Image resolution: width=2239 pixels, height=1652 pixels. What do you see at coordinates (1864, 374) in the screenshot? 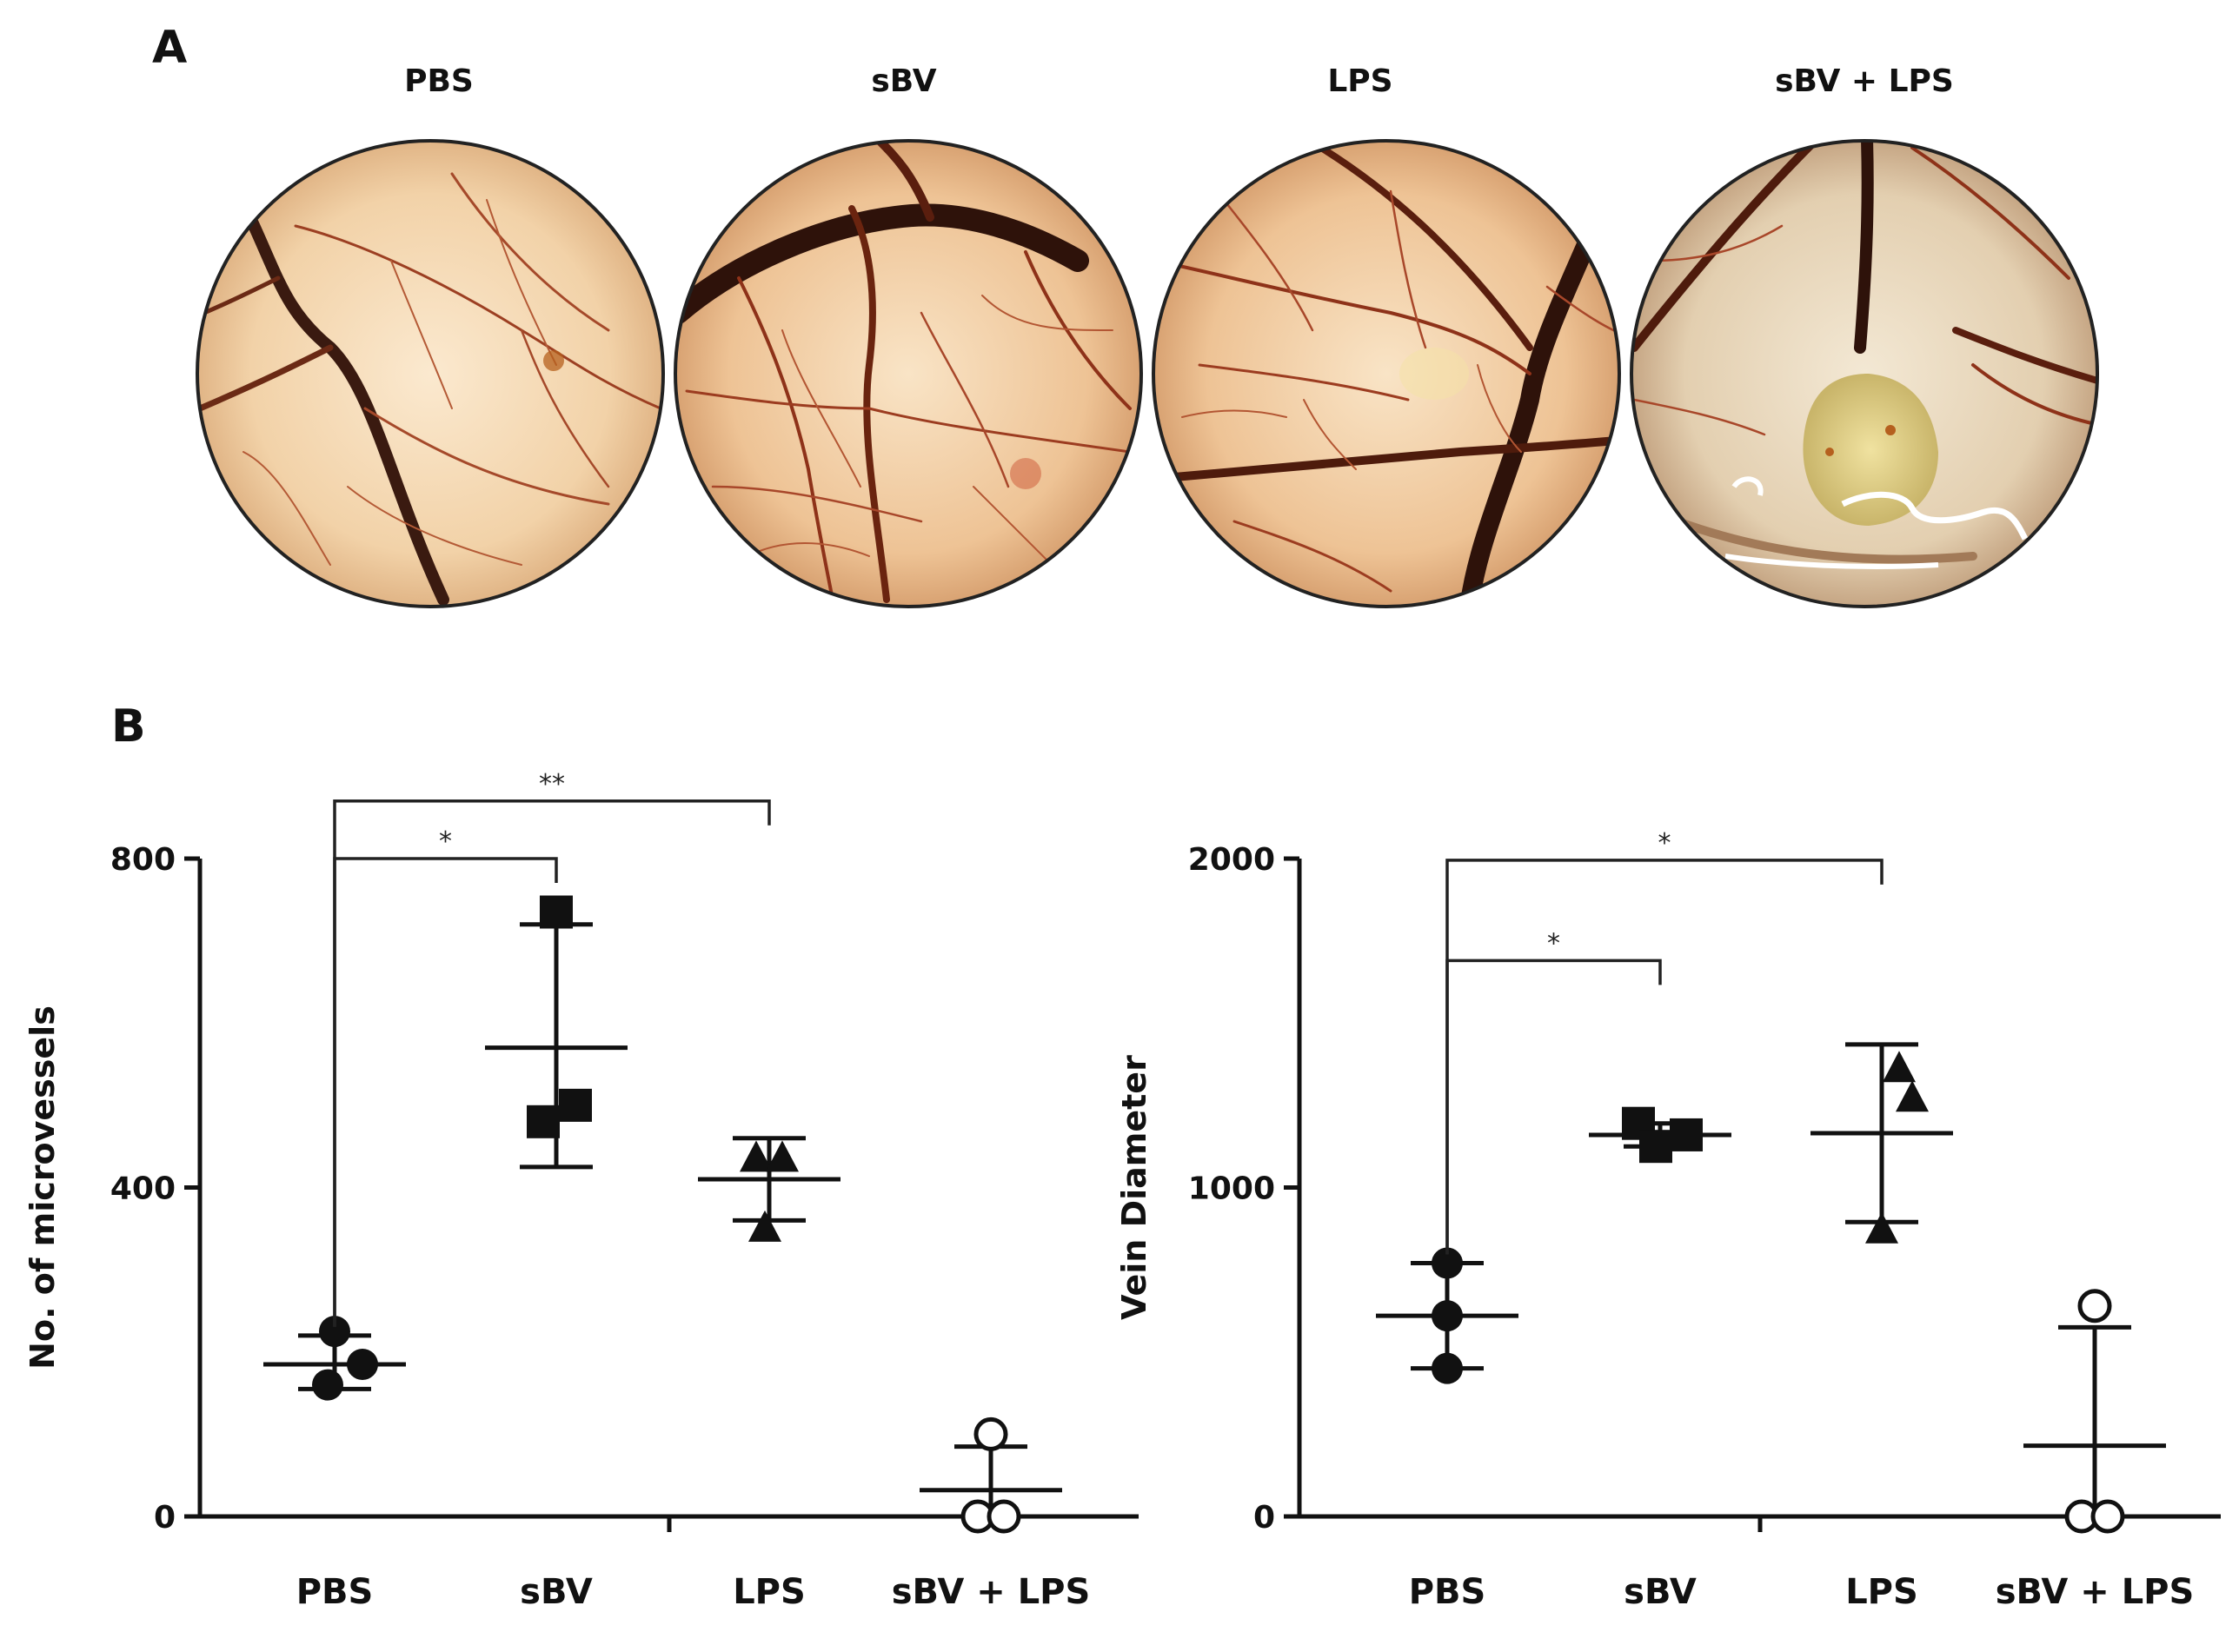
I see `cam-photo-sbv-lps` at bounding box center [1864, 374].